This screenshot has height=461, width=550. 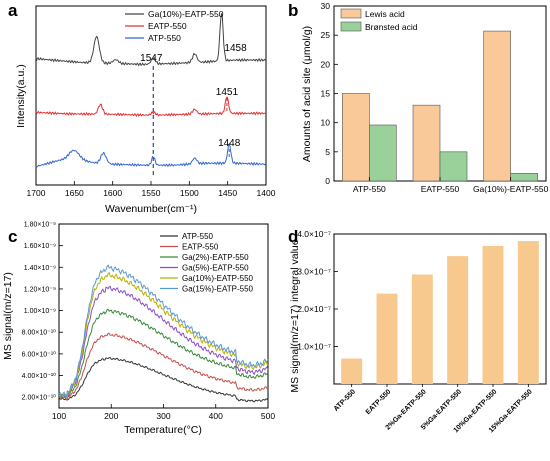 I want to click on panel-c-legend-label: Ga(2%)-EATP-550, so click(x=215, y=257).